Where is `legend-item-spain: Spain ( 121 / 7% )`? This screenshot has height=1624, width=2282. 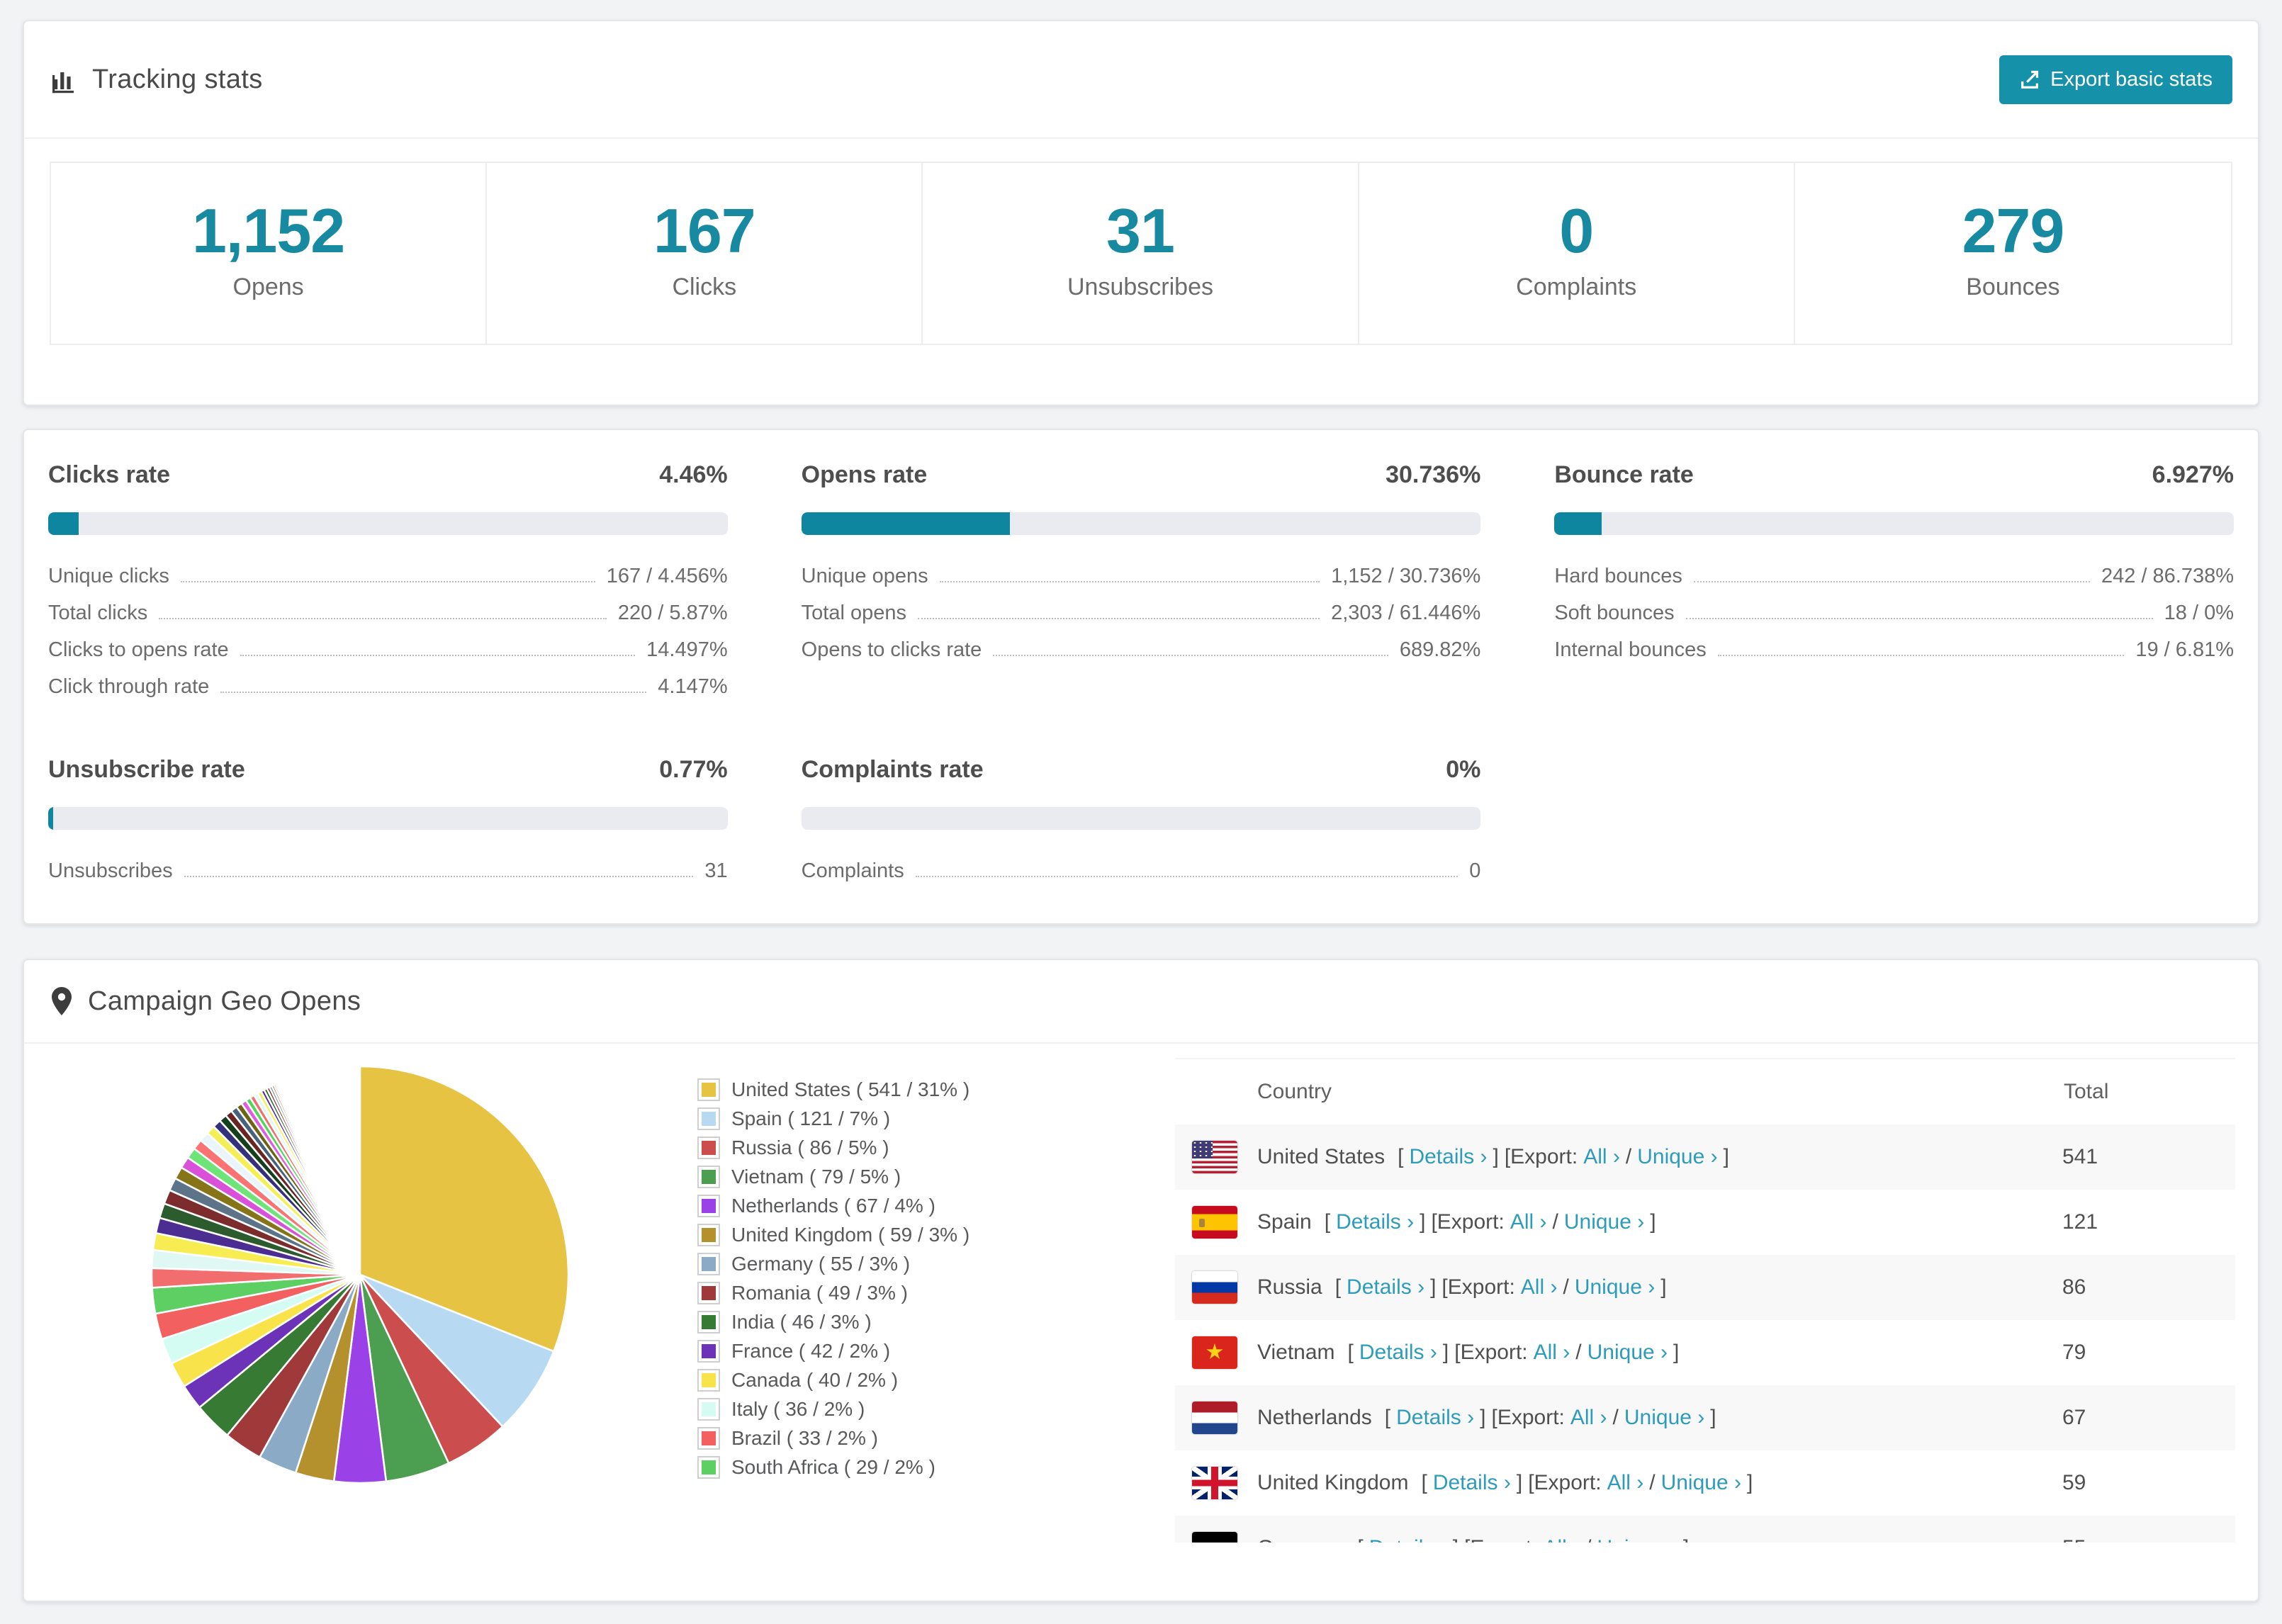
legend-item-spain: Spain ( 121 / 7% ) is located at coordinates (936, 1118).